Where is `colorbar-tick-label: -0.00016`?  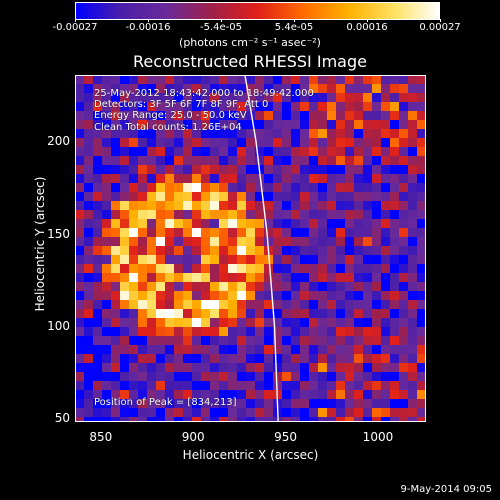 colorbar-tick-label: -0.00016 is located at coordinates (148, 27).